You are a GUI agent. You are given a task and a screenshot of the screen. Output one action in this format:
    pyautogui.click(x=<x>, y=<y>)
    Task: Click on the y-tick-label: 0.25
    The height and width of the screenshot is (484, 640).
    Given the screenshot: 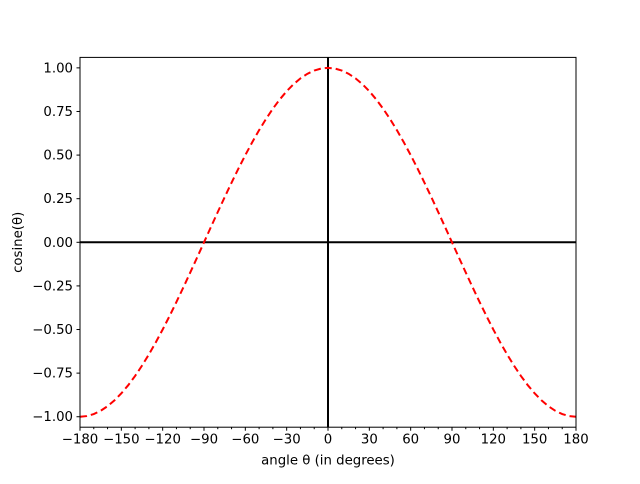 What is the action you would take?
    pyautogui.click(x=58, y=199)
    